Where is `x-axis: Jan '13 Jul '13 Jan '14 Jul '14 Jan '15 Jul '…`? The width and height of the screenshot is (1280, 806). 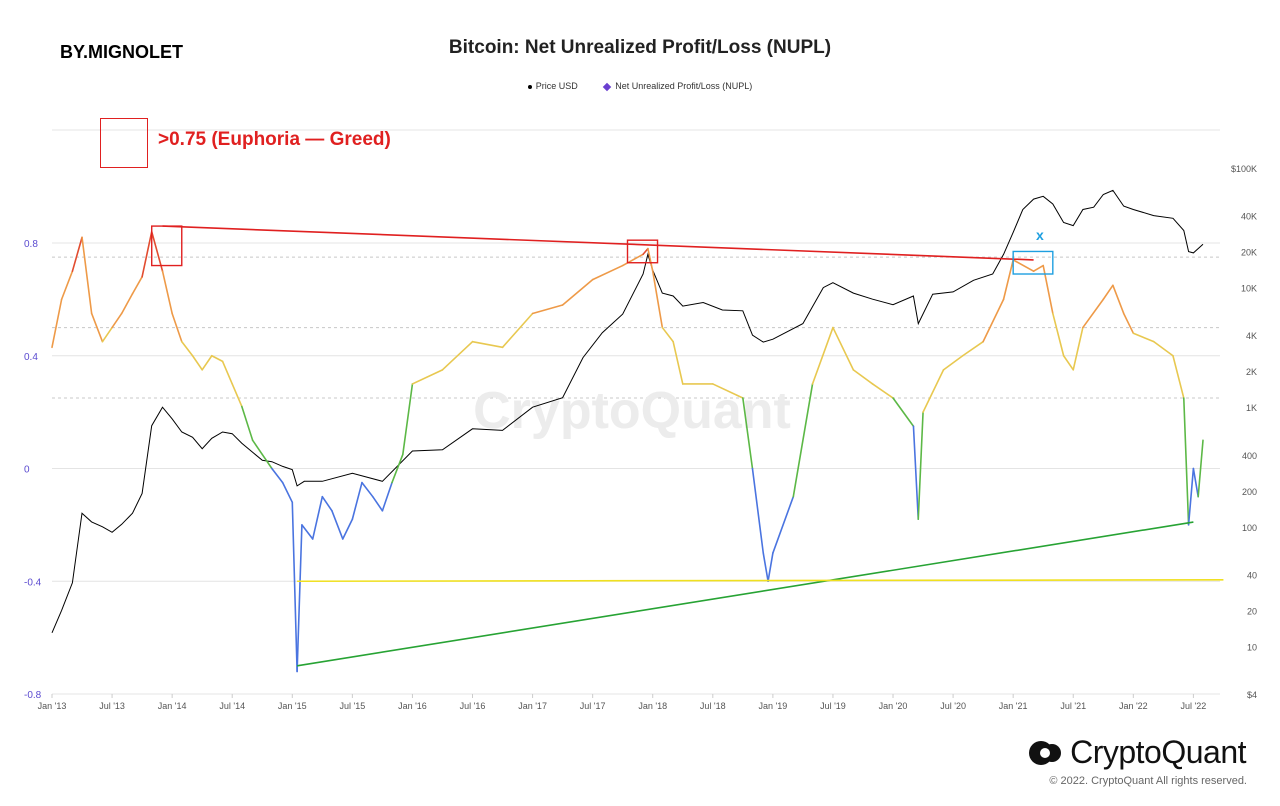 x-axis: Jan '13 Jul '13 Jan '14 Jul '14 Jan '15 Jul '… is located at coordinates (622, 702).